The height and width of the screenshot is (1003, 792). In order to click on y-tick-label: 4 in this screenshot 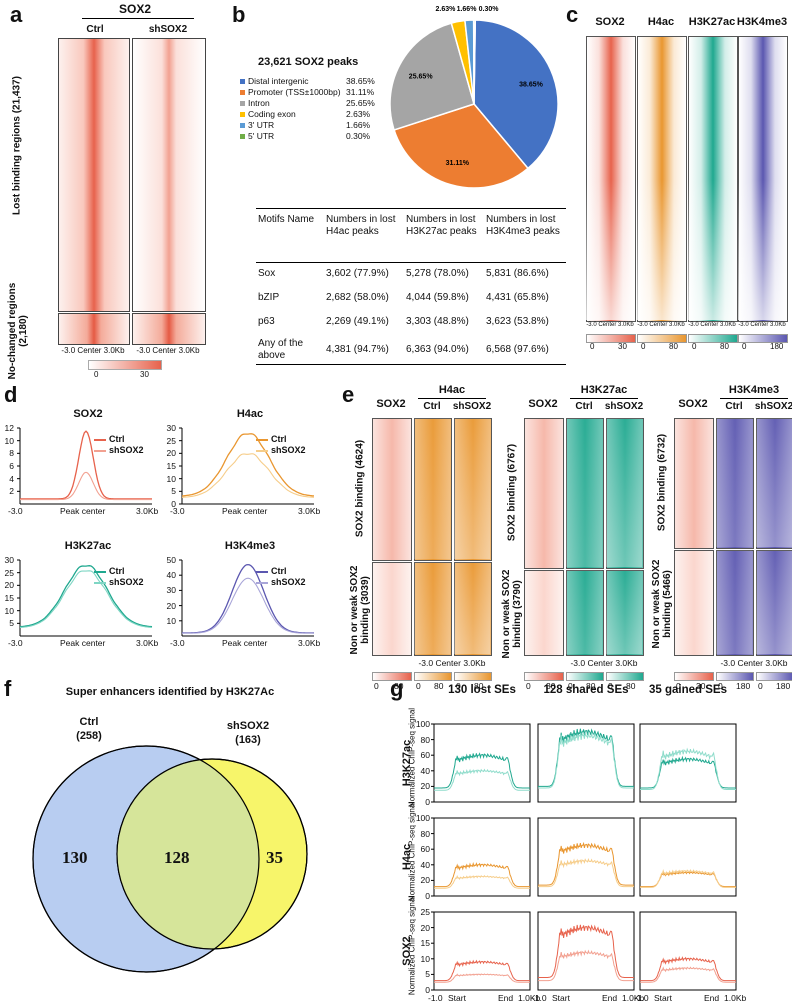, I will do `click(11, 478)`.